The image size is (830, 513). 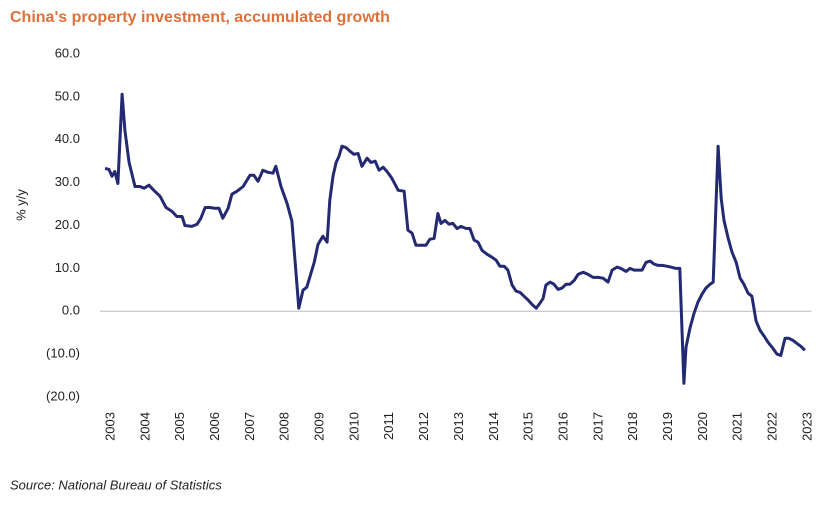 I want to click on y-tick-label: (10.0), so click(x=63, y=353).